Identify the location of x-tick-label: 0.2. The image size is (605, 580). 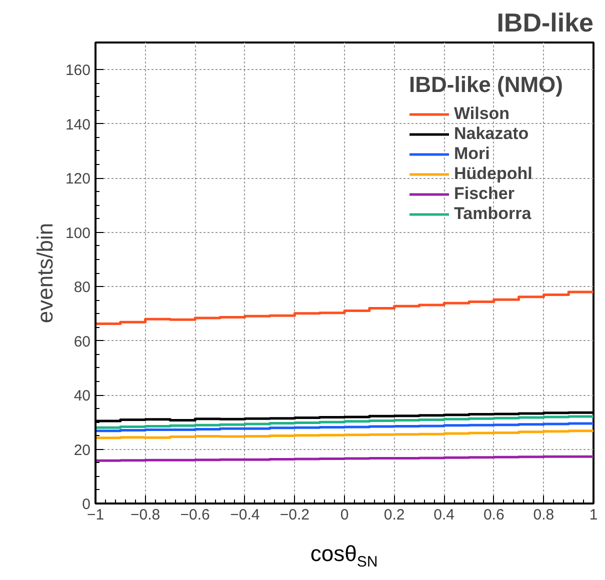
(394, 515).